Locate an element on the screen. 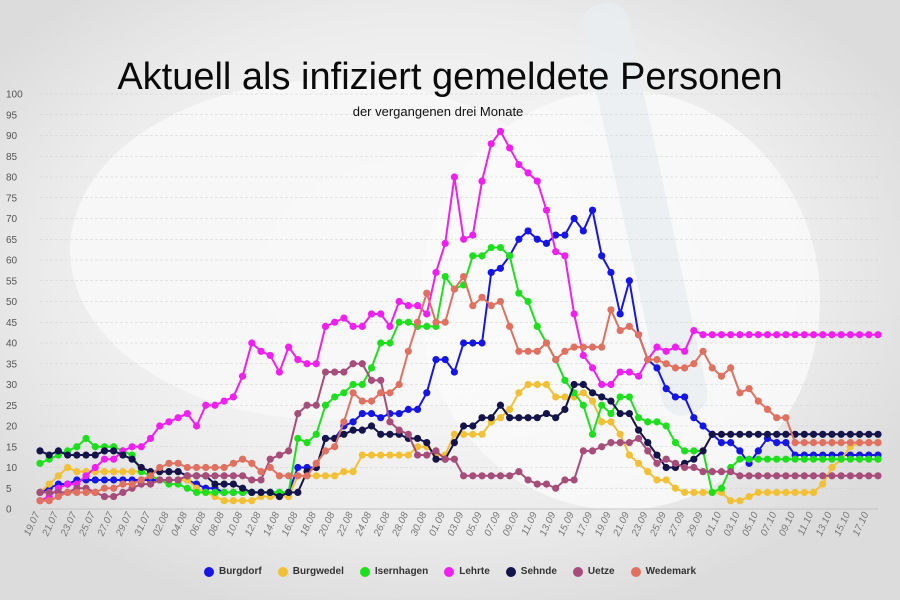 Image resolution: width=900 pixels, height=600 pixels. x-tick-label: 27.09 is located at coordinates (676, 524).